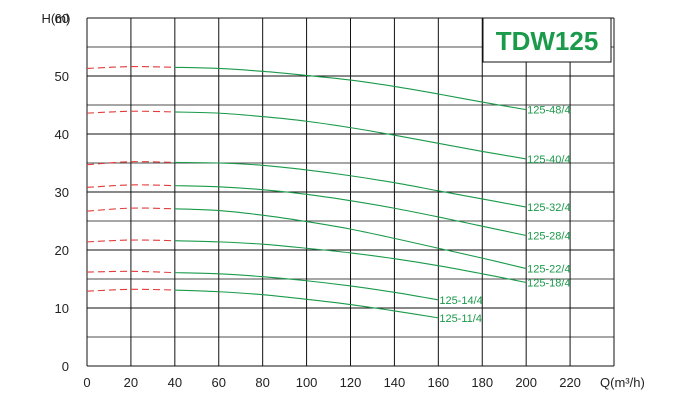 Image resolution: width=681 pixels, height=401 pixels. I want to click on x-axis-label: Q(m³/h), so click(622, 382).